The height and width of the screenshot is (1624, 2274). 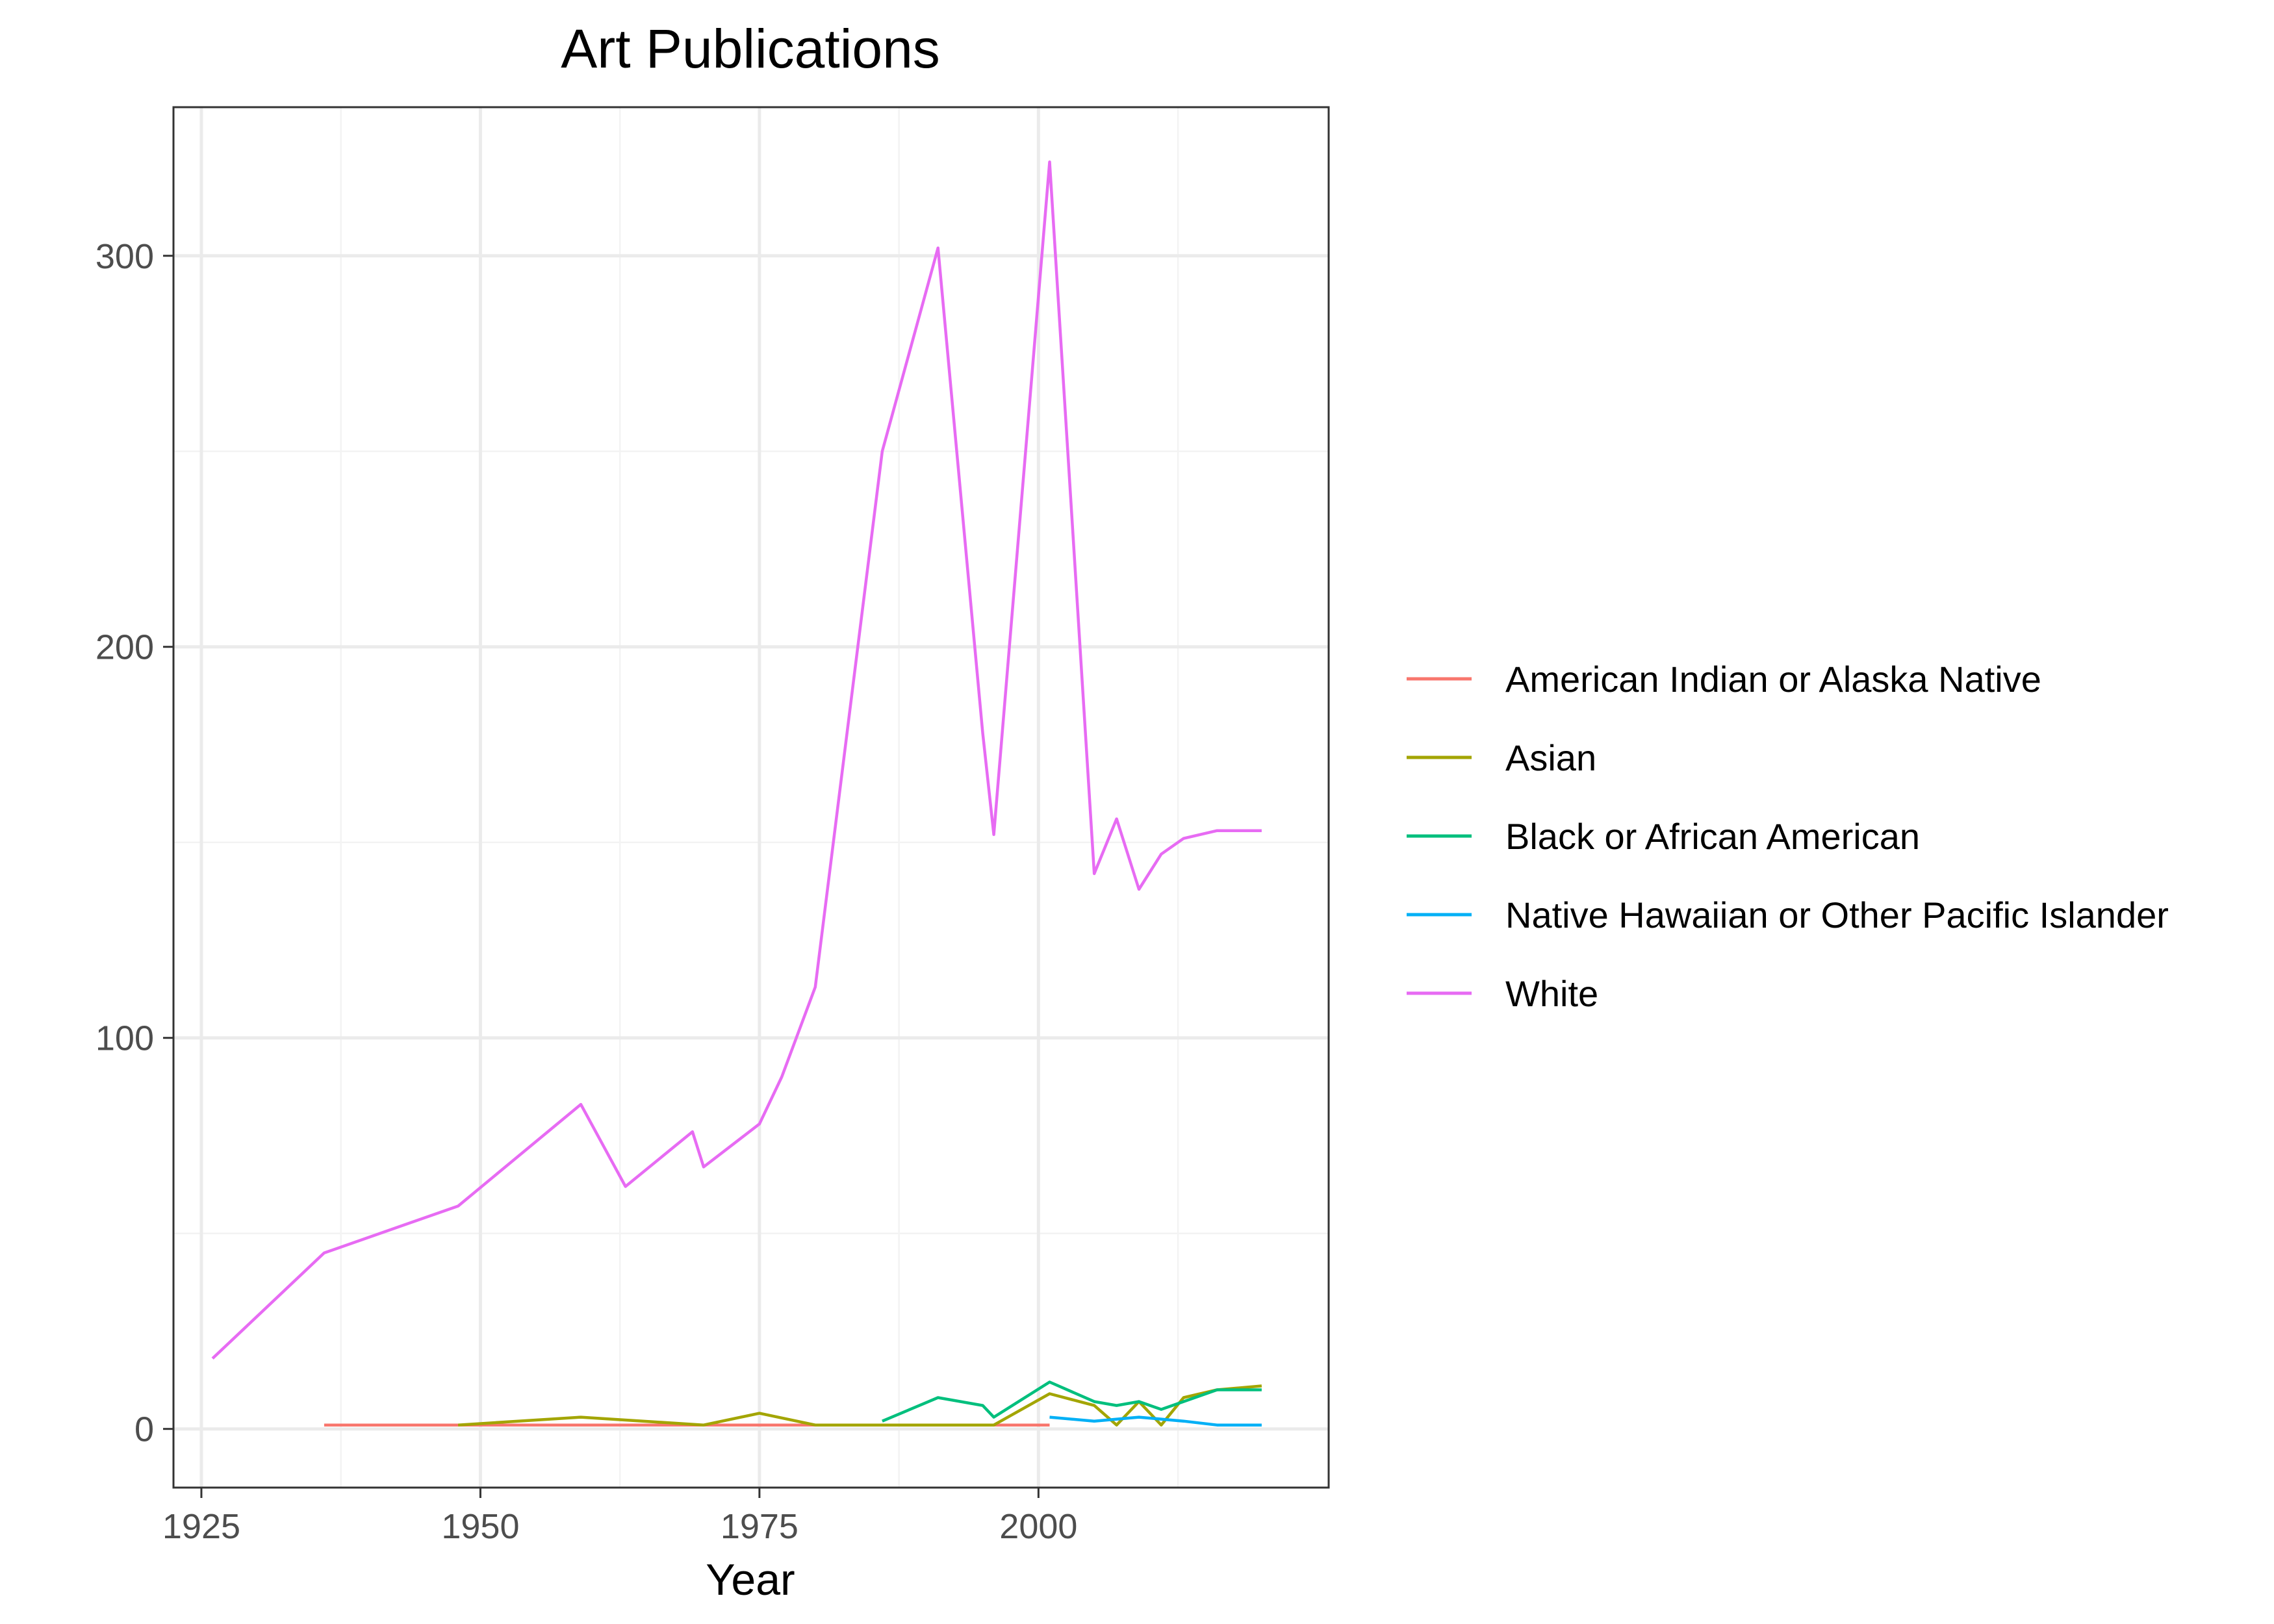 I want to click on legend-label: Black or African American, so click(x=1712, y=836).